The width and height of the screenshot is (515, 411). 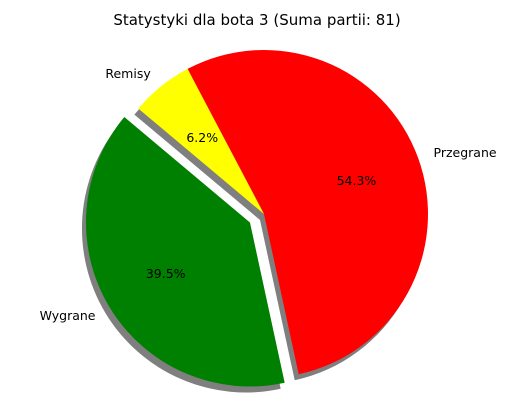 I want to click on category-label-remisy: Remisy, so click(x=128, y=73).